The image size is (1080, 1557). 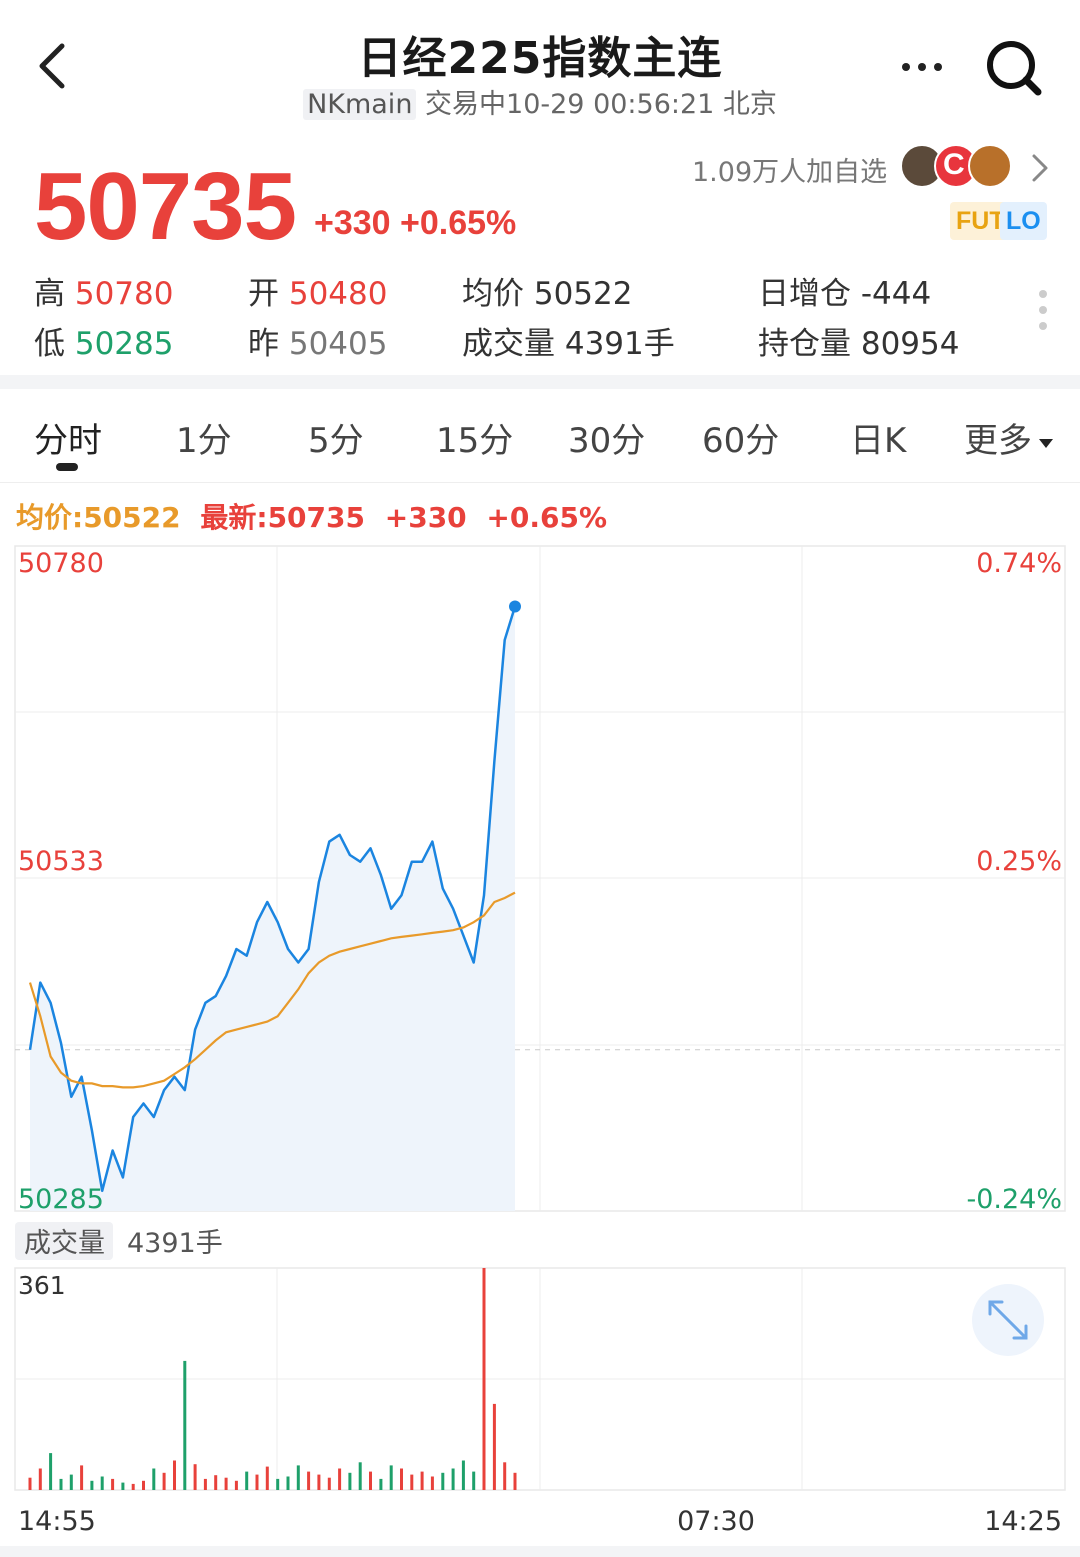 I want to click on back-button, so click(x=55, y=66).